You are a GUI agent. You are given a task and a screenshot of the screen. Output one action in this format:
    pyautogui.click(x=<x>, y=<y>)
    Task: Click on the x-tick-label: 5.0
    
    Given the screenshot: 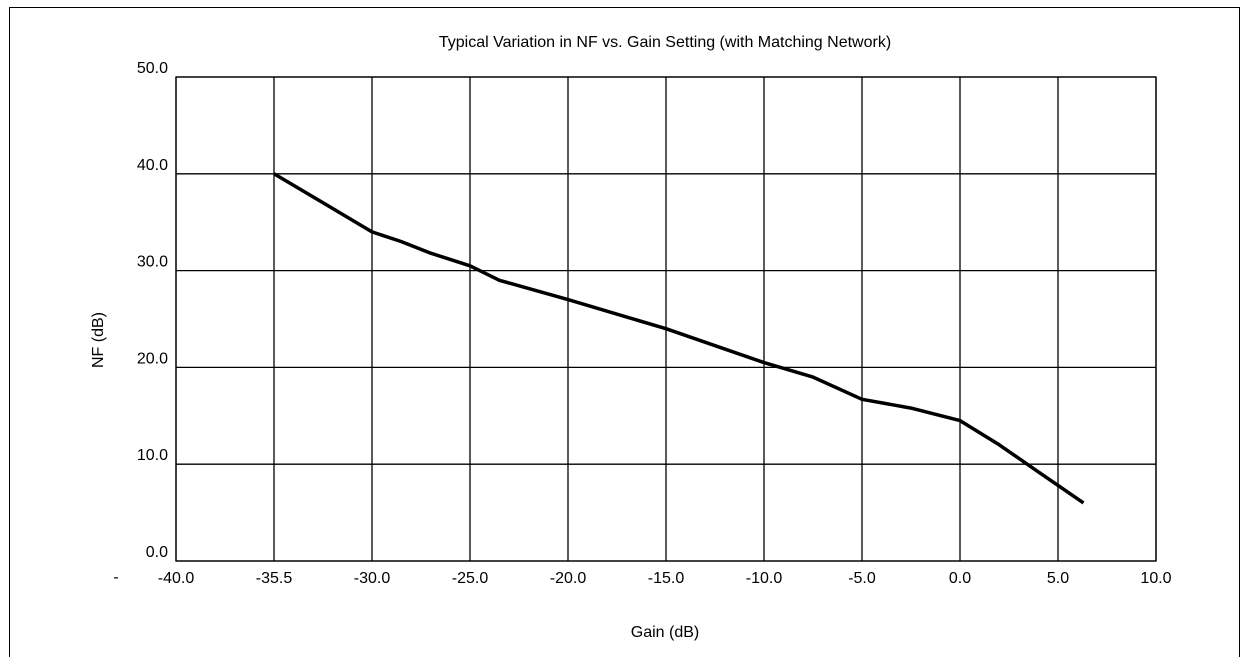 What is the action you would take?
    pyautogui.click(x=1058, y=578)
    